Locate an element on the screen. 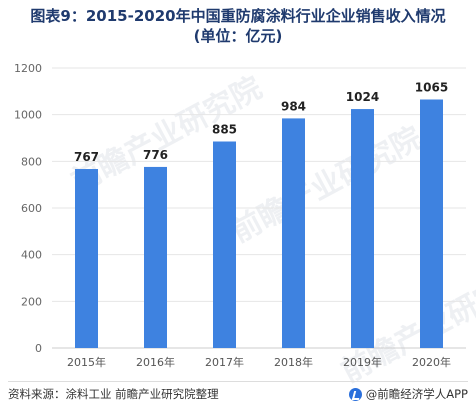 The width and height of the screenshot is (476, 415). x-tick-label: 2019年 is located at coordinates (362, 362).